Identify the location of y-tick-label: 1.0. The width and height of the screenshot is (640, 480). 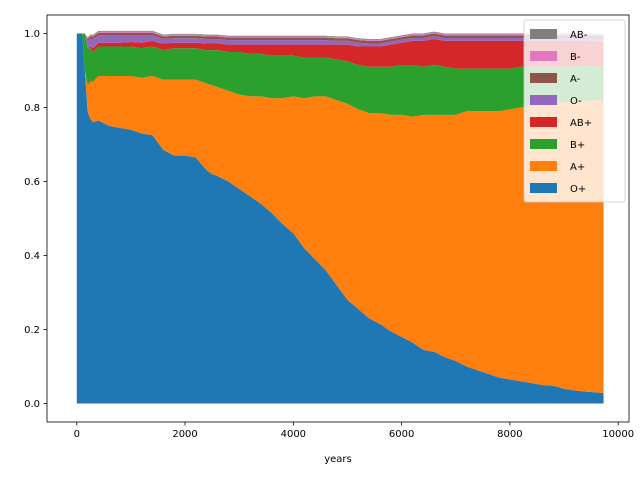
(32, 34).